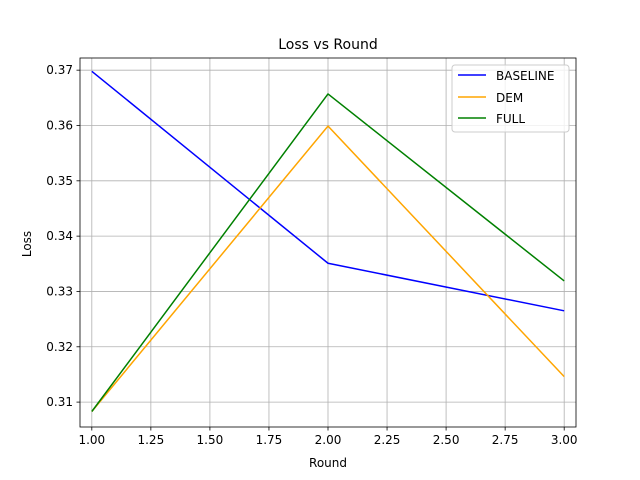  What do you see at coordinates (510, 119) in the screenshot?
I see `legend-label-full: FULL` at bounding box center [510, 119].